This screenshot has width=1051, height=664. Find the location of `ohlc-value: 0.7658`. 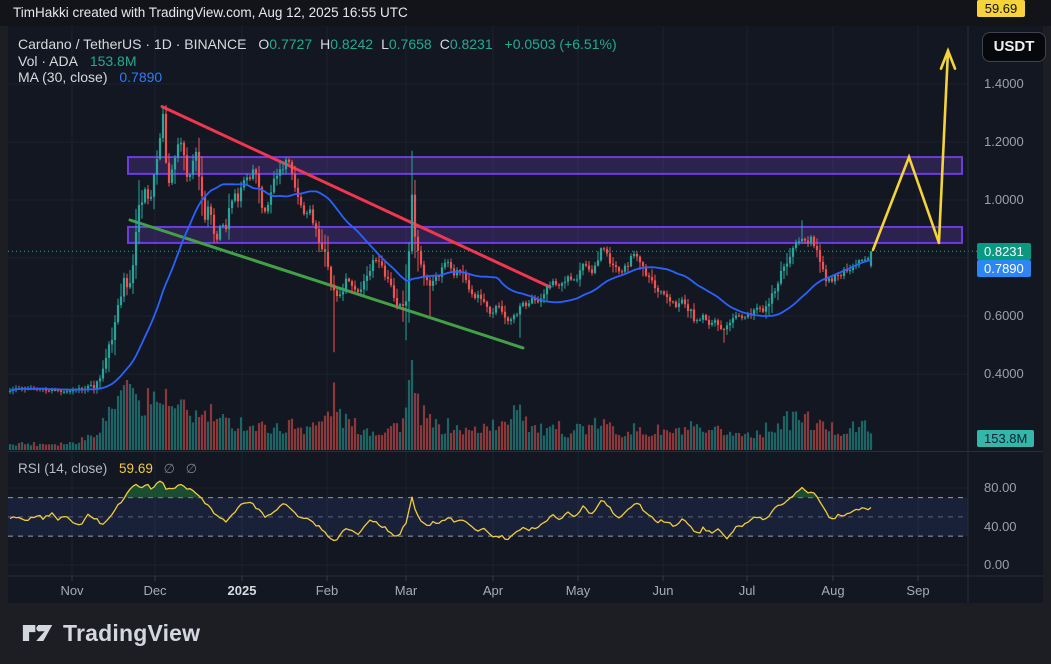

ohlc-value: 0.7658 is located at coordinates (410, 44).